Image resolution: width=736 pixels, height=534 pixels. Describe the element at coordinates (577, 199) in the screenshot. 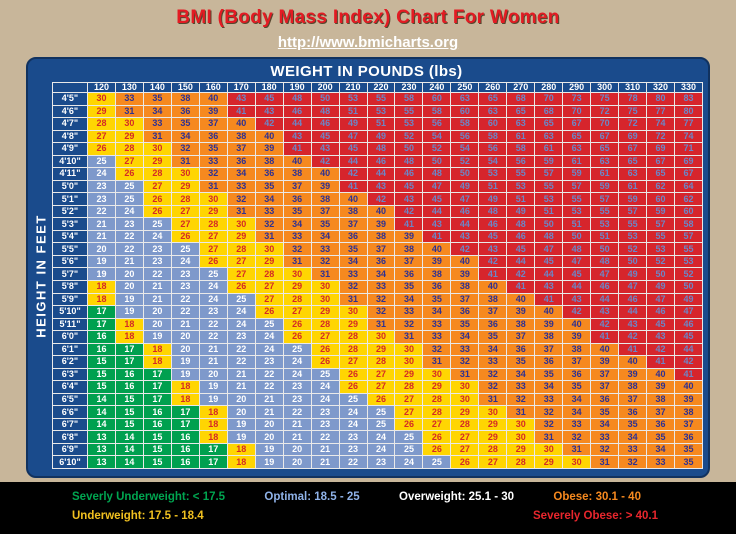

I see `bmi-cell: 55` at that location.